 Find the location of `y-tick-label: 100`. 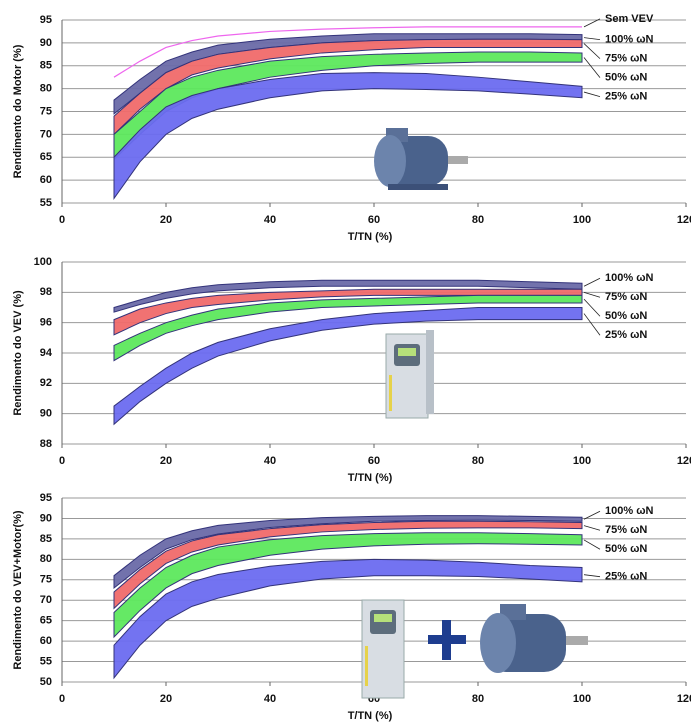

y-tick-label: 100 is located at coordinates (43, 262).